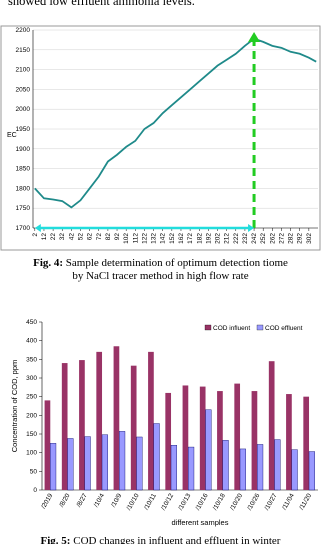 The width and height of the screenshot is (321, 544). I want to click on y-axis-label: EC, so click(12, 135).